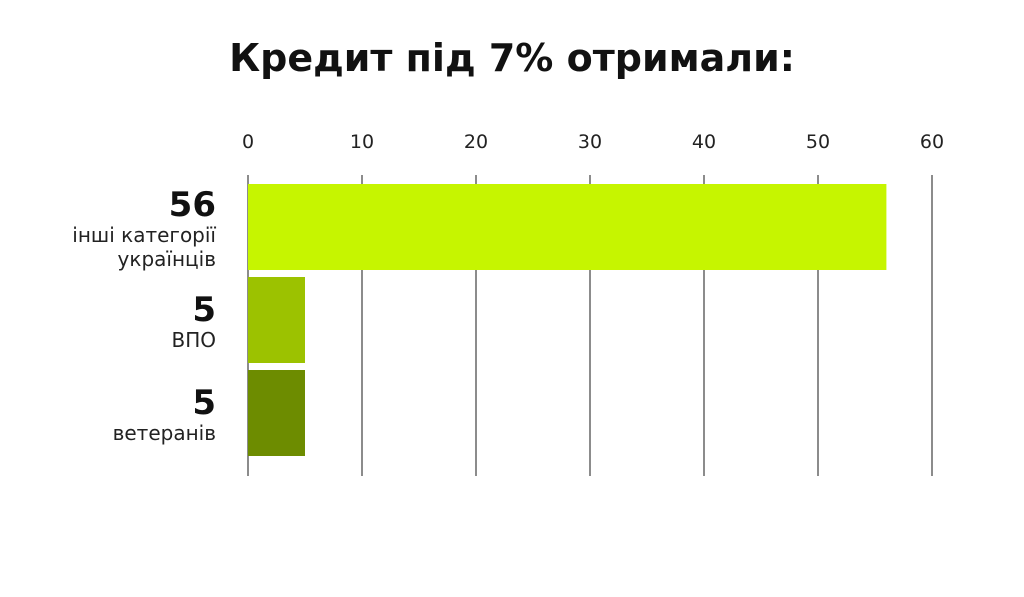 The width and height of the screenshot is (1024, 597). What do you see at coordinates (193, 340) in the screenshot?
I see `category-label: ВПО` at bounding box center [193, 340].